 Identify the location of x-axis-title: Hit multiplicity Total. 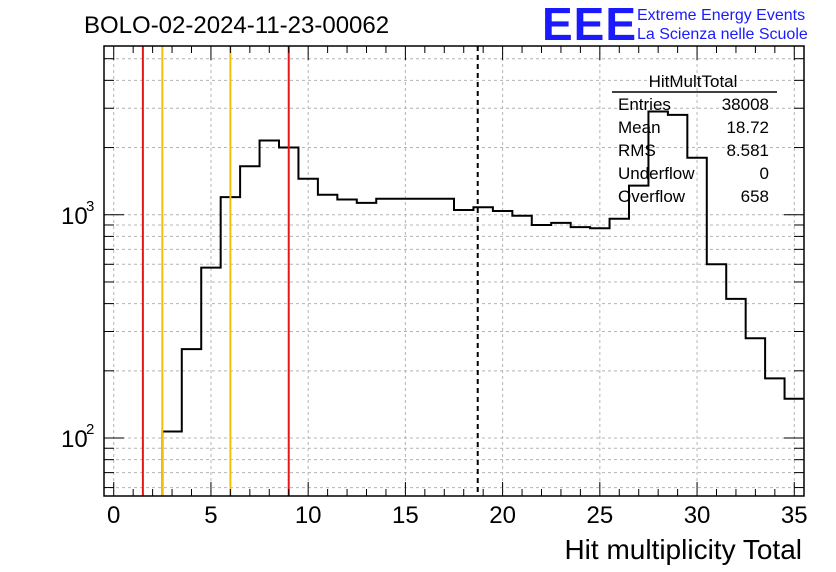
(683, 549).